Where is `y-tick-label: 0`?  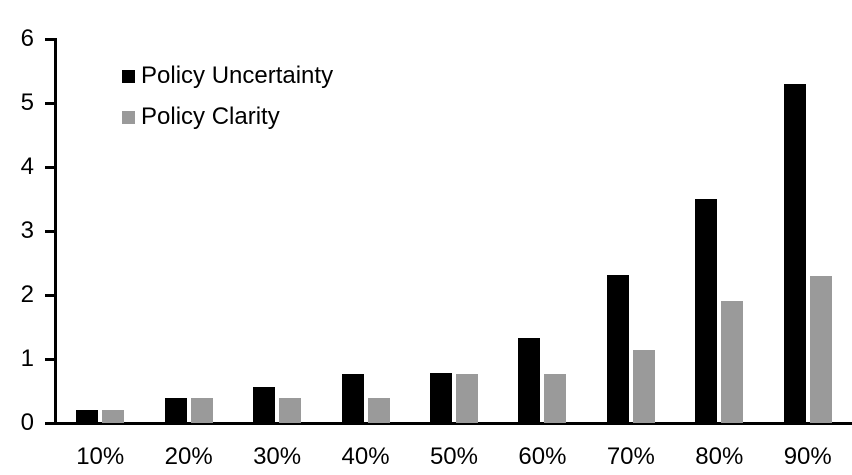
y-tick-label: 0 is located at coordinates (27, 422).